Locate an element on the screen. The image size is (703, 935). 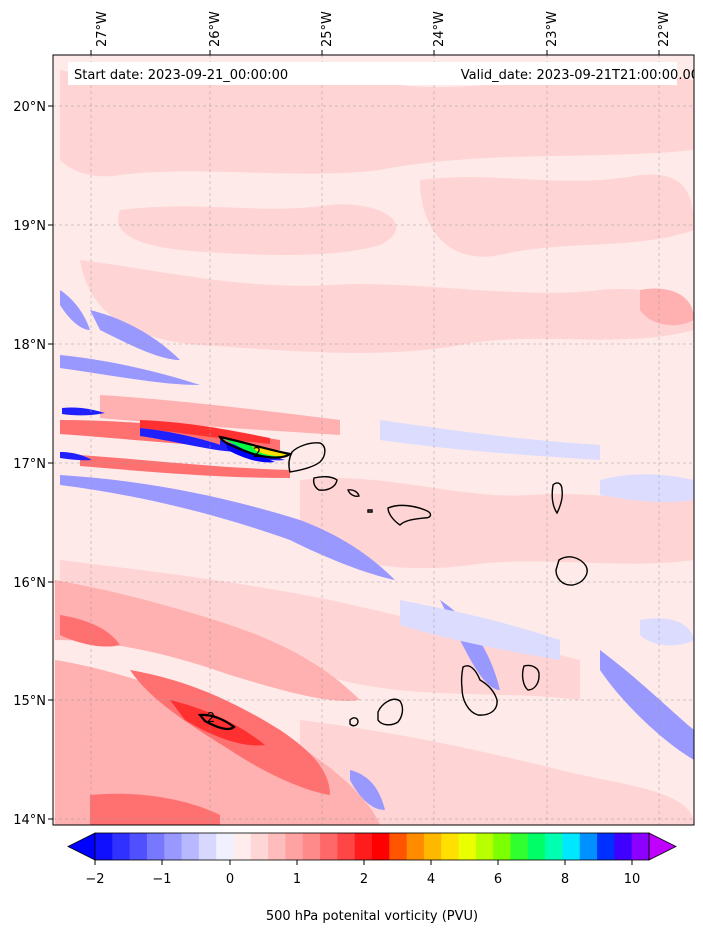
colorbar-segments is located at coordinates (372, 846).